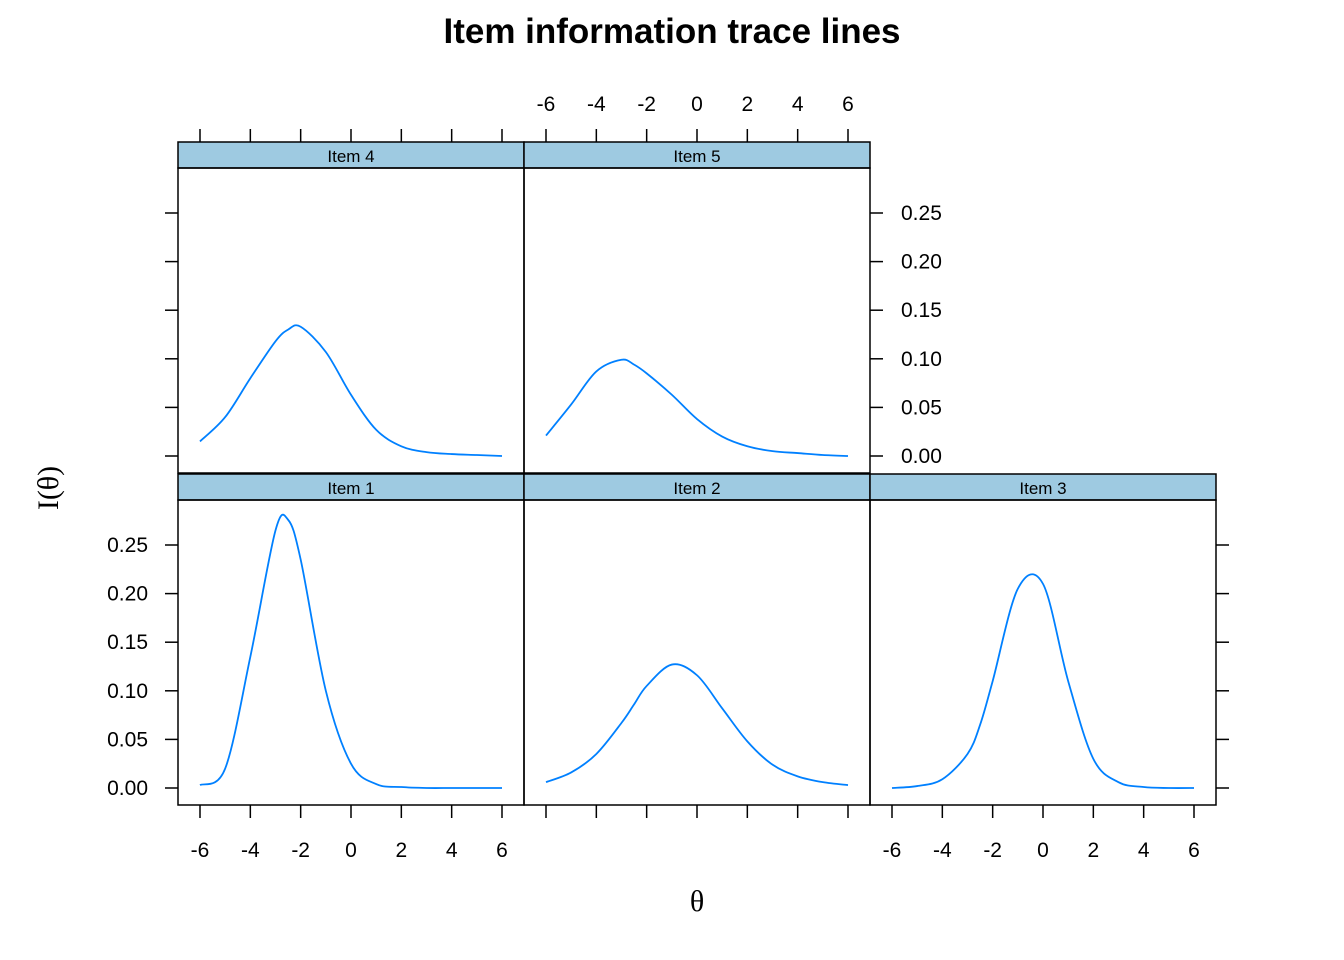  I want to click on panel-2: Item 2, so click(697, 639).